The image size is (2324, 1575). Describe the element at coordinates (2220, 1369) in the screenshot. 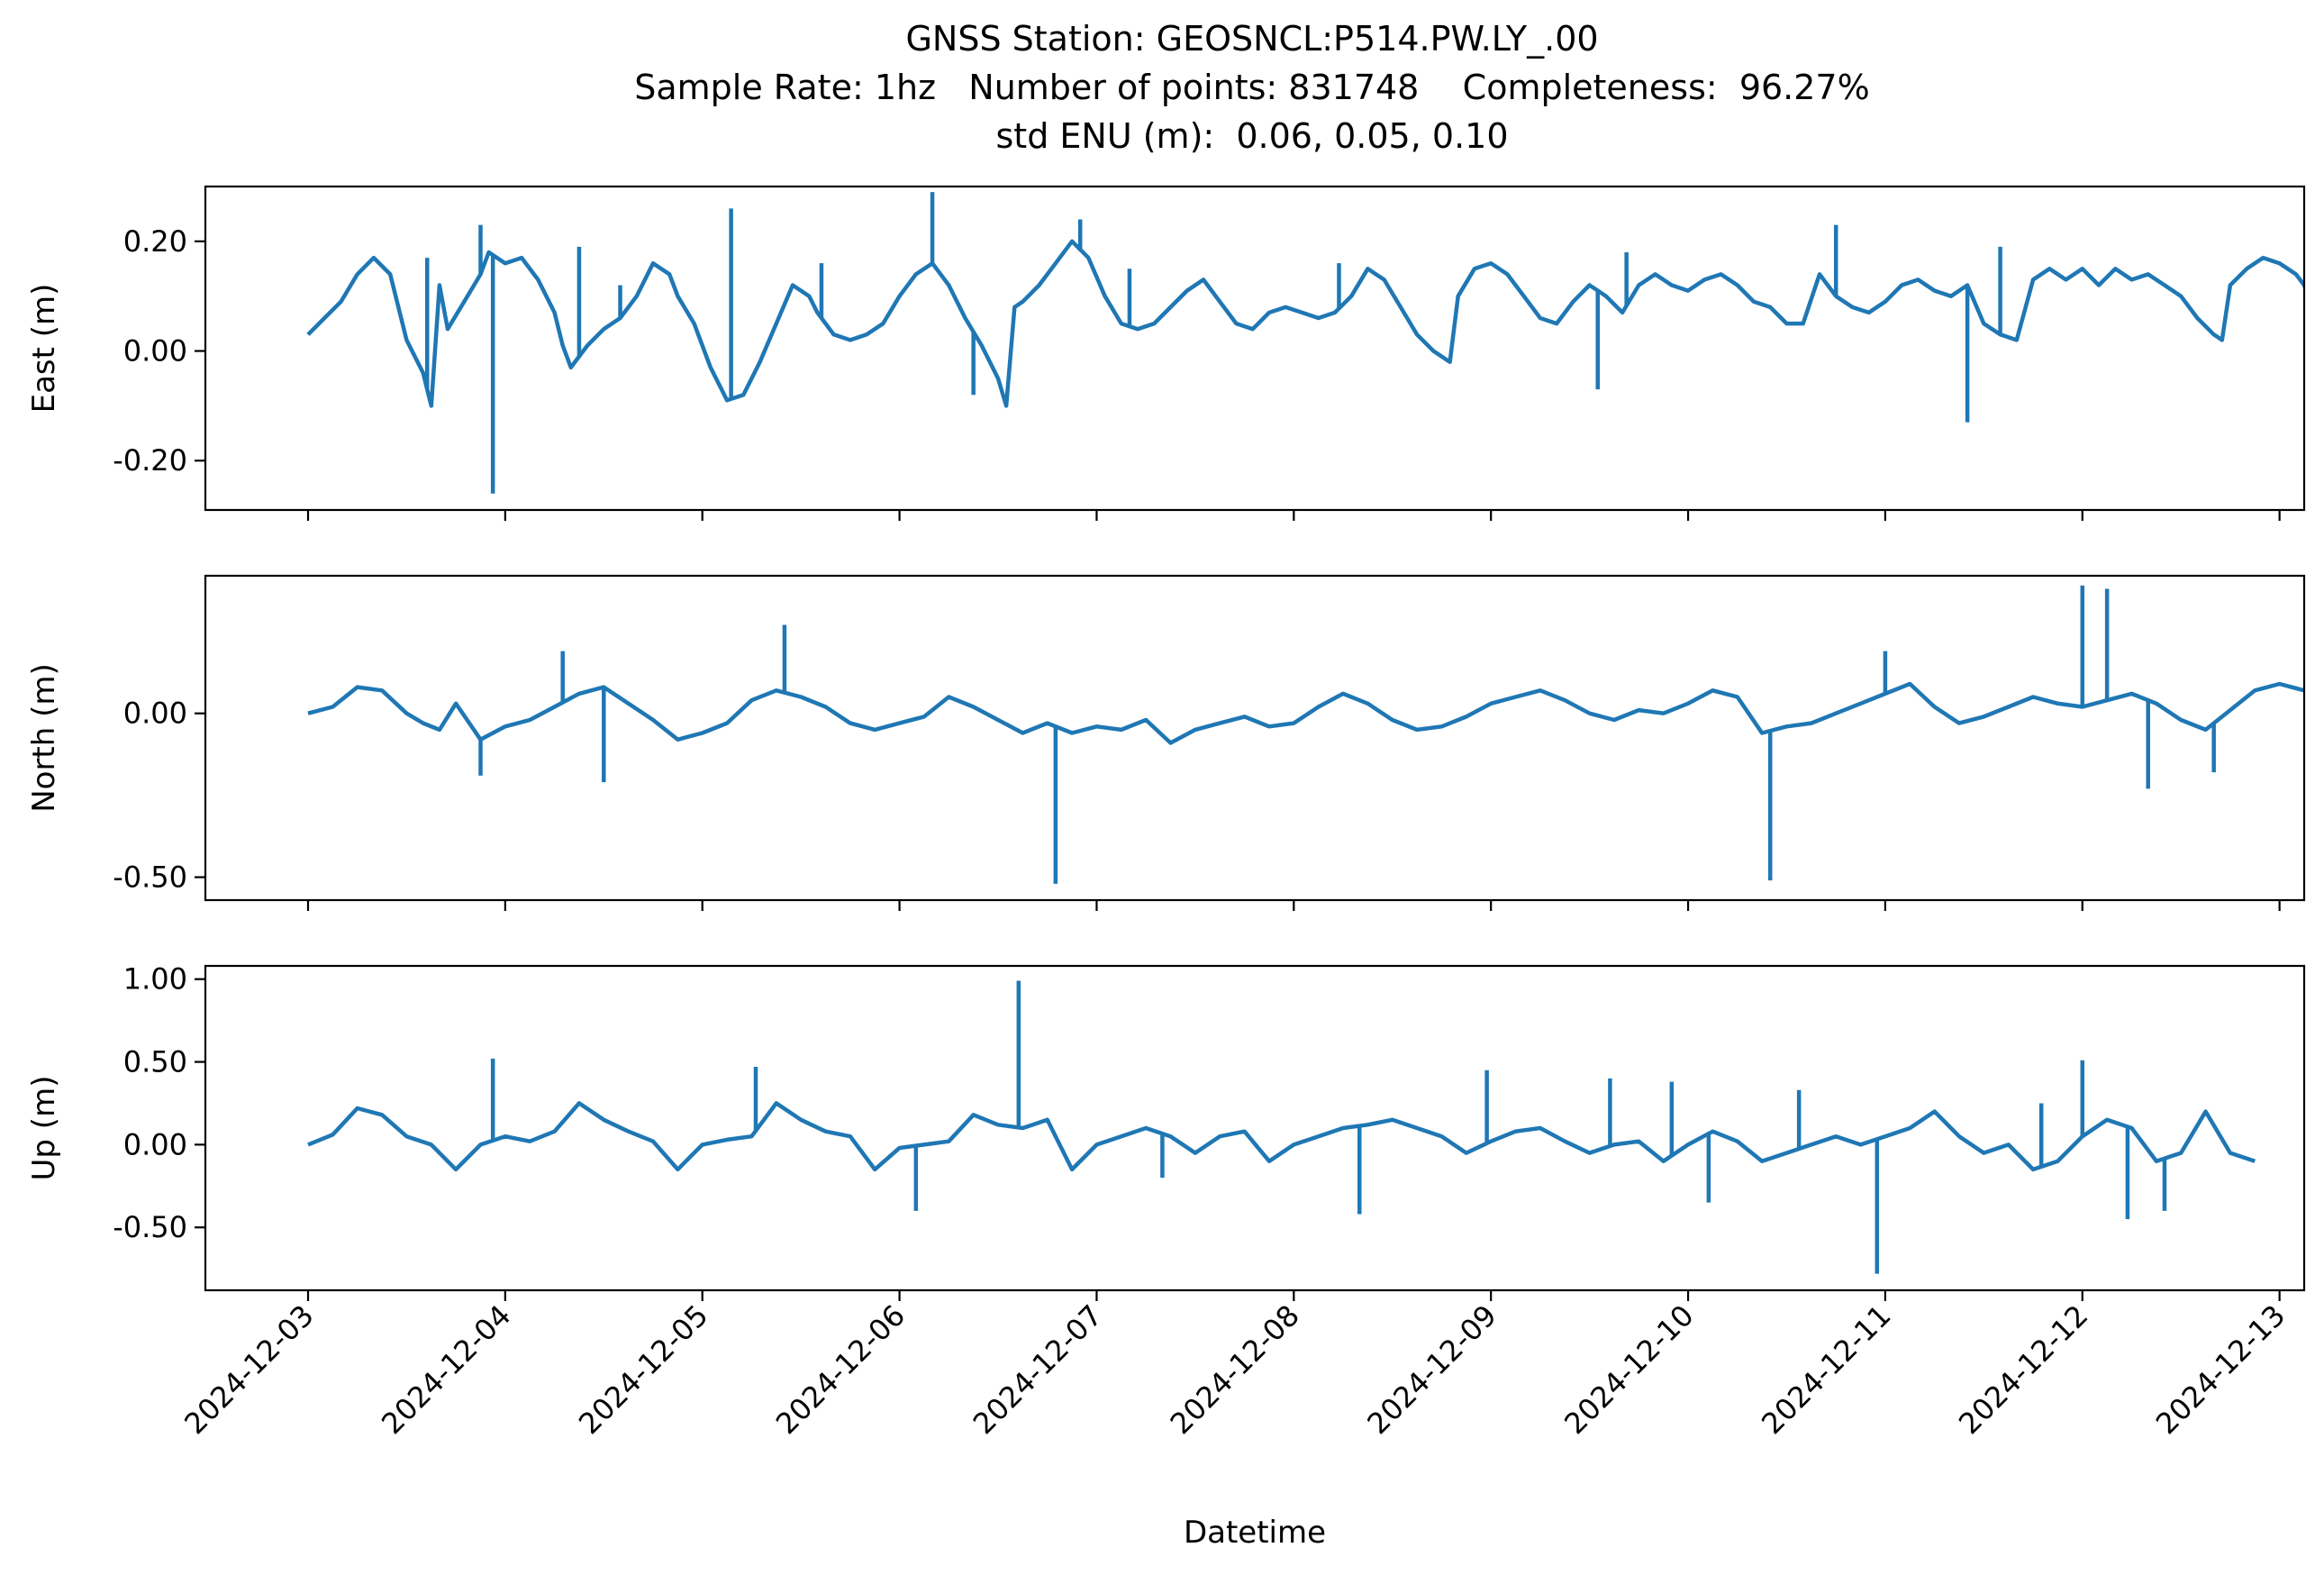

I see `x-tick-label: 2024-12-13` at that location.